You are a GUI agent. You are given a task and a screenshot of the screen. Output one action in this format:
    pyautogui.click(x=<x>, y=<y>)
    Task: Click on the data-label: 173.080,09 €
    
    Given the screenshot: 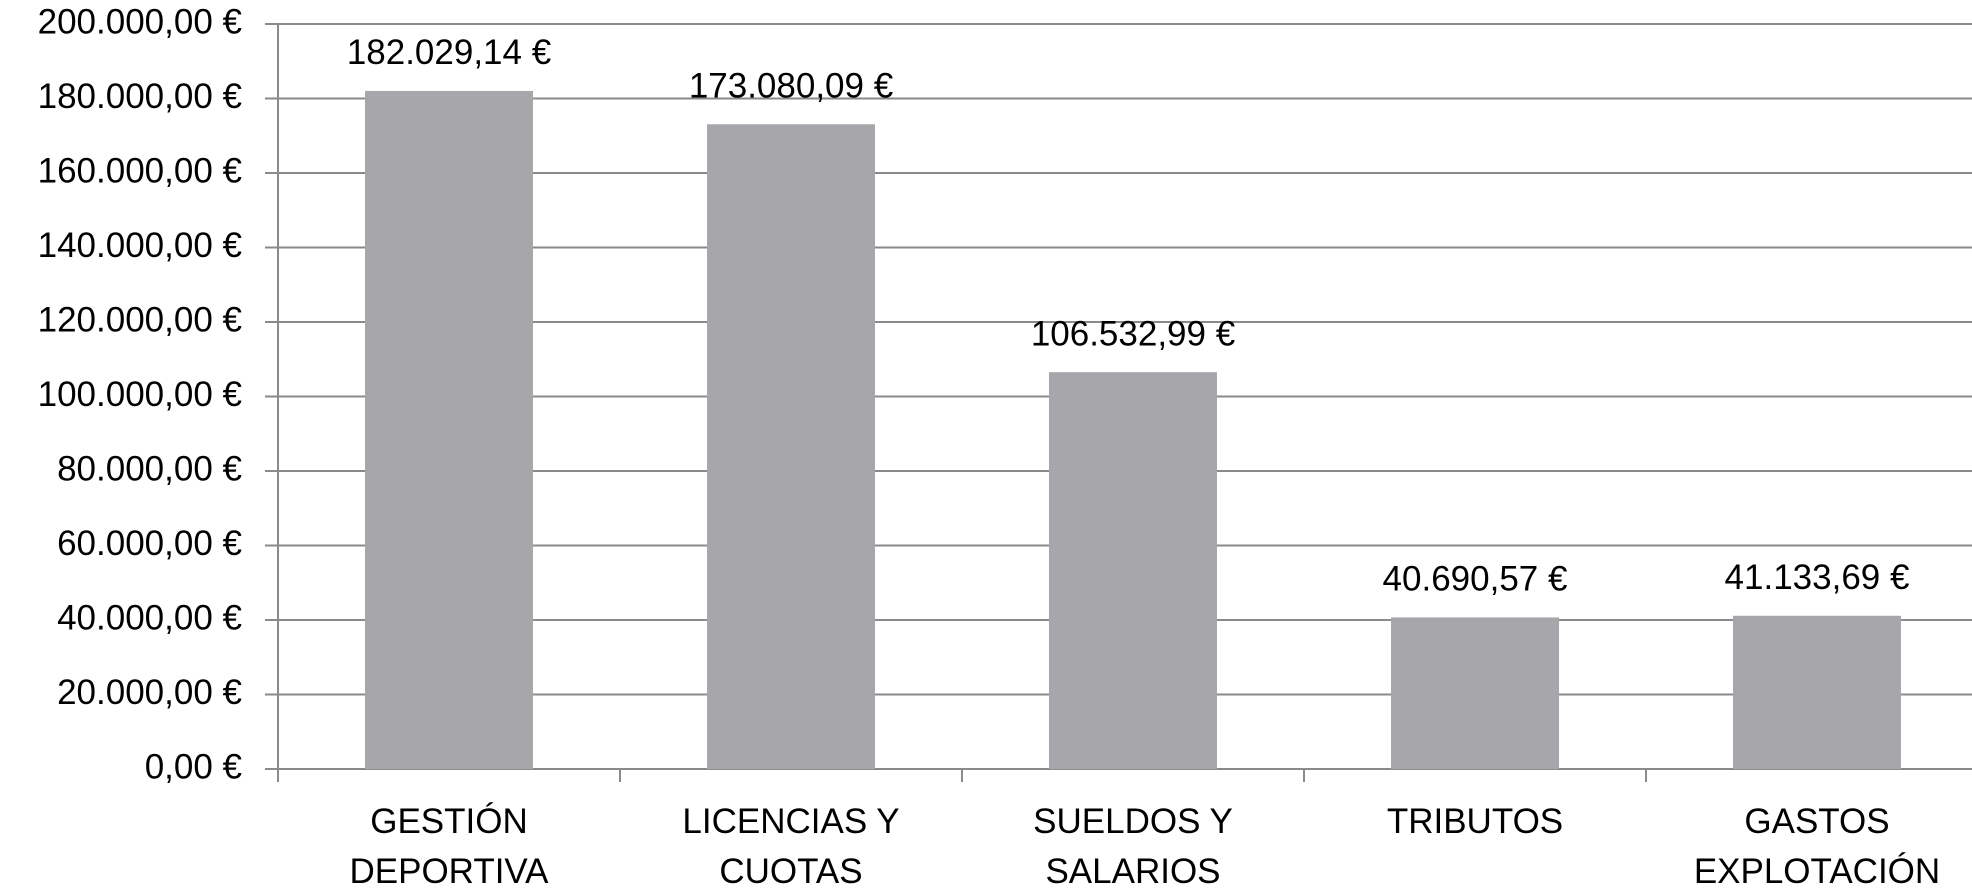 What is the action you would take?
    pyautogui.click(x=791, y=86)
    